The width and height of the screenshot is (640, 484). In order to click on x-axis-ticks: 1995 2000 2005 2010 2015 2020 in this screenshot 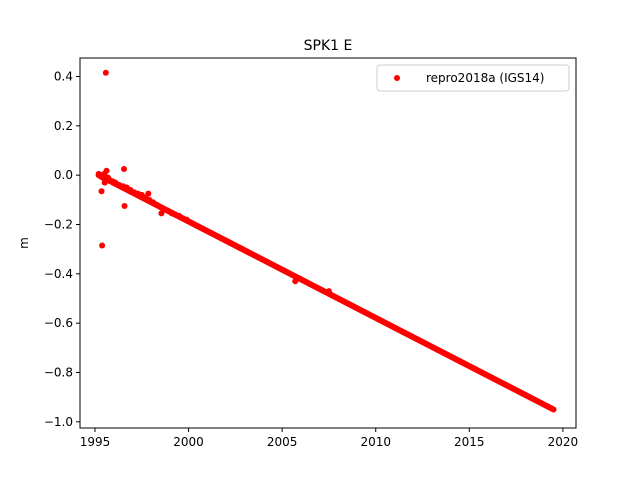, I will do `click(329, 438)`.